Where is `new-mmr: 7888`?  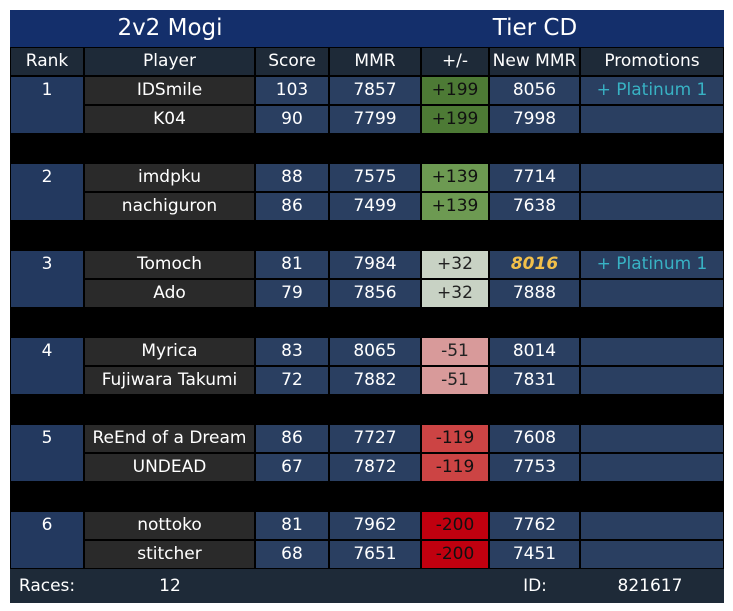 new-mmr: 7888 is located at coordinates (534, 293).